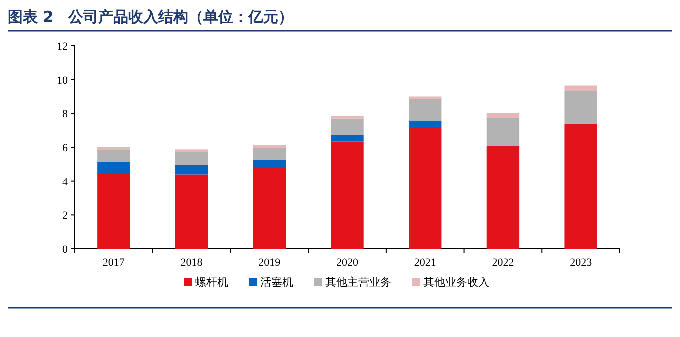 This screenshot has width=680, height=337. I want to click on legend-label: 其他业务收入, so click(457, 282).